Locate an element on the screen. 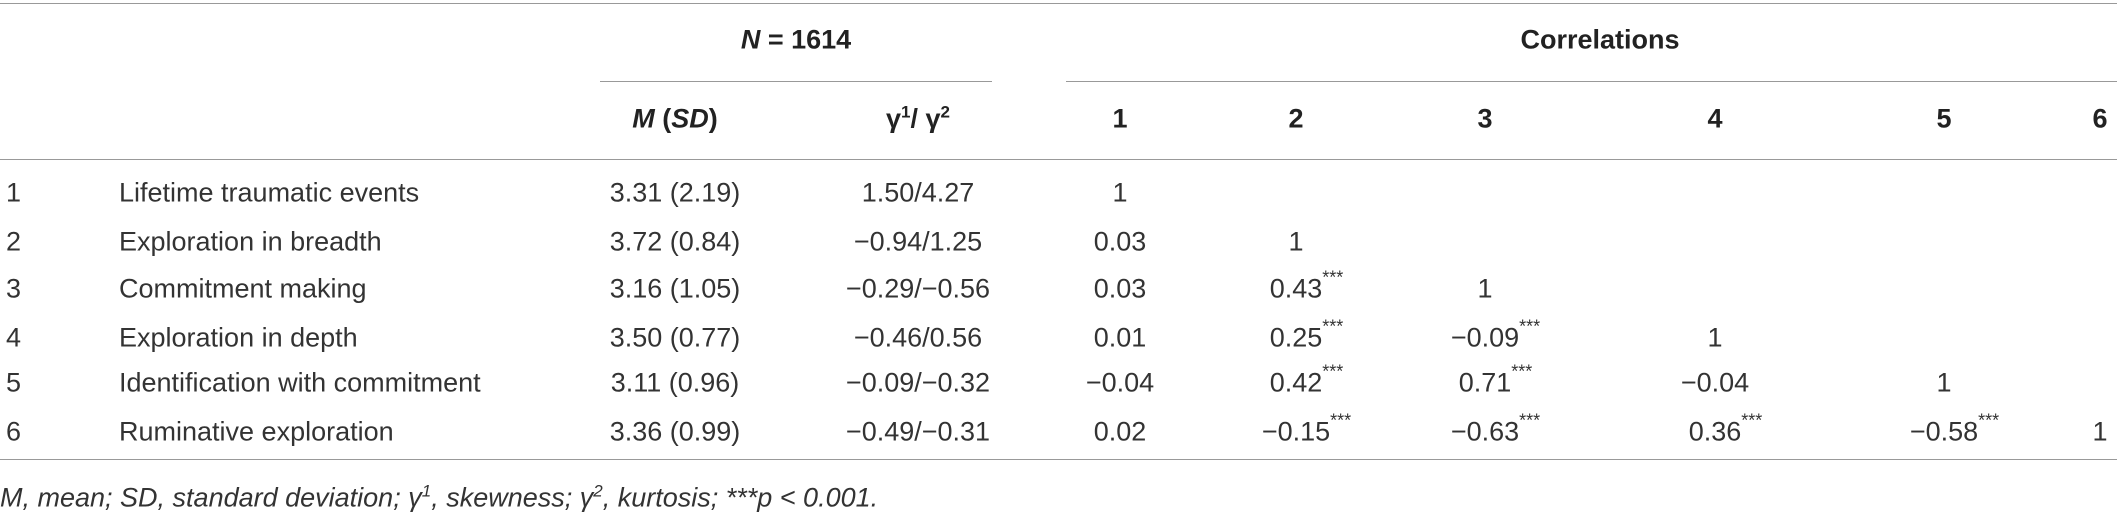 This screenshot has height=520, width=2117. cell-value: 0.01 is located at coordinates (1120, 337).